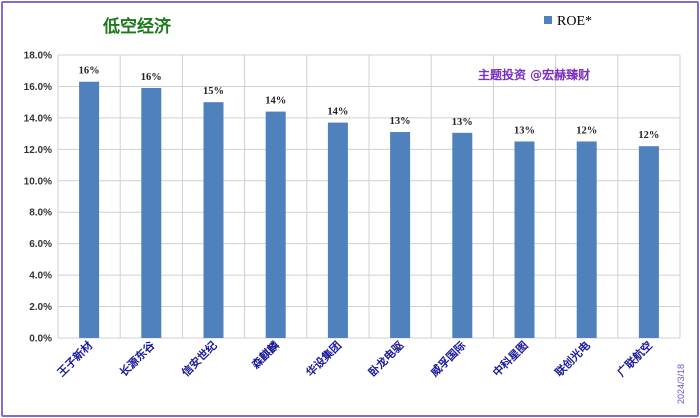  What do you see at coordinates (369, 103) in the screenshot?
I see `data-labels: 16% 16% 15% 14% 14% 13% 13% 13% 12% 12%` at bounding box center [369, 103].